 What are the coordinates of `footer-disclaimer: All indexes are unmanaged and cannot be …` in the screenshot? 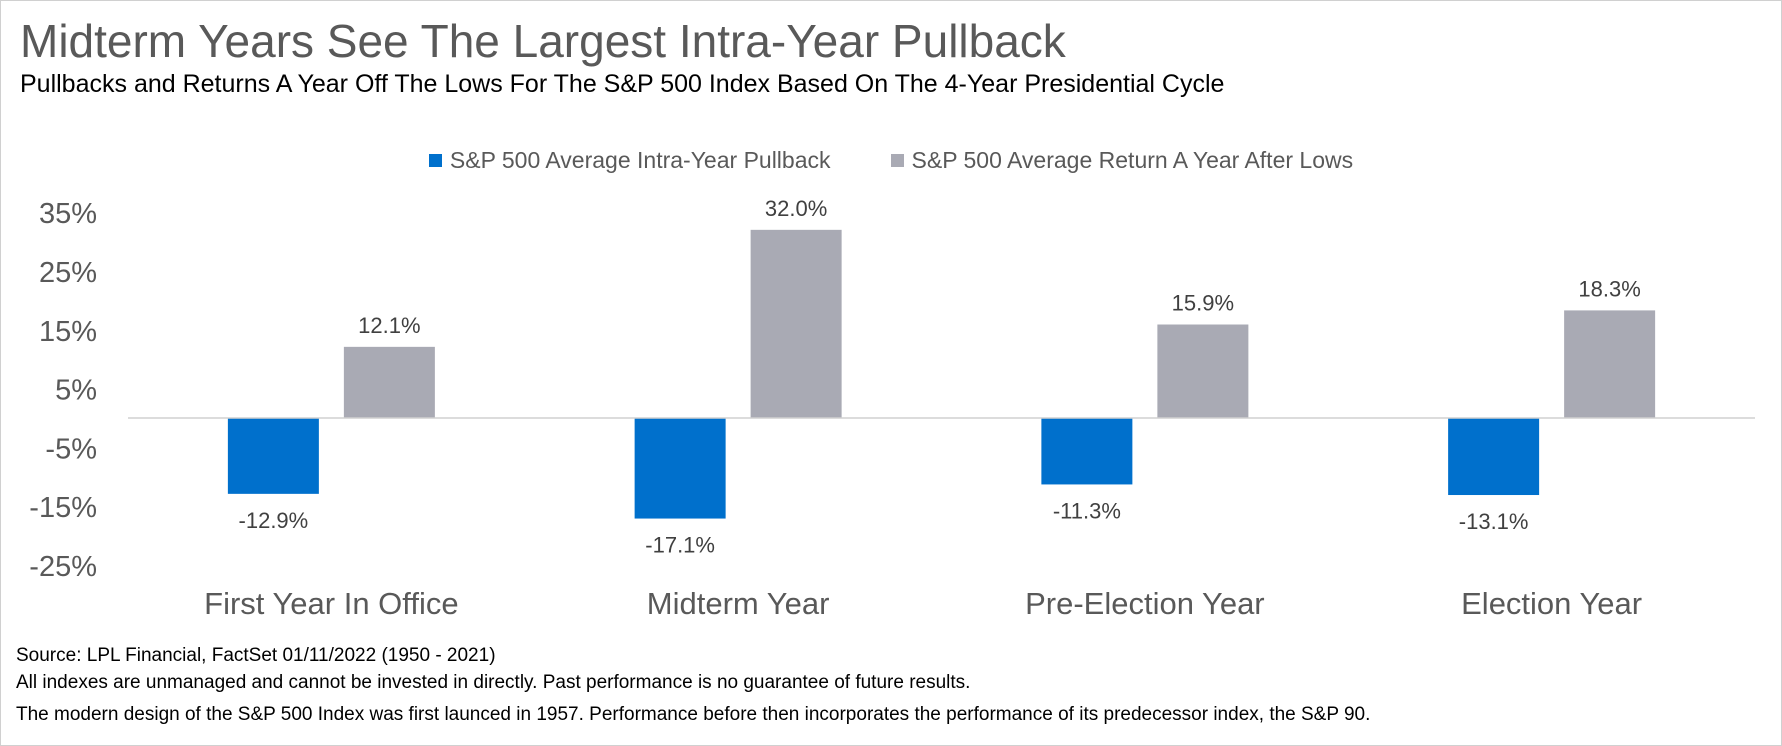 It's located at (493, 682).